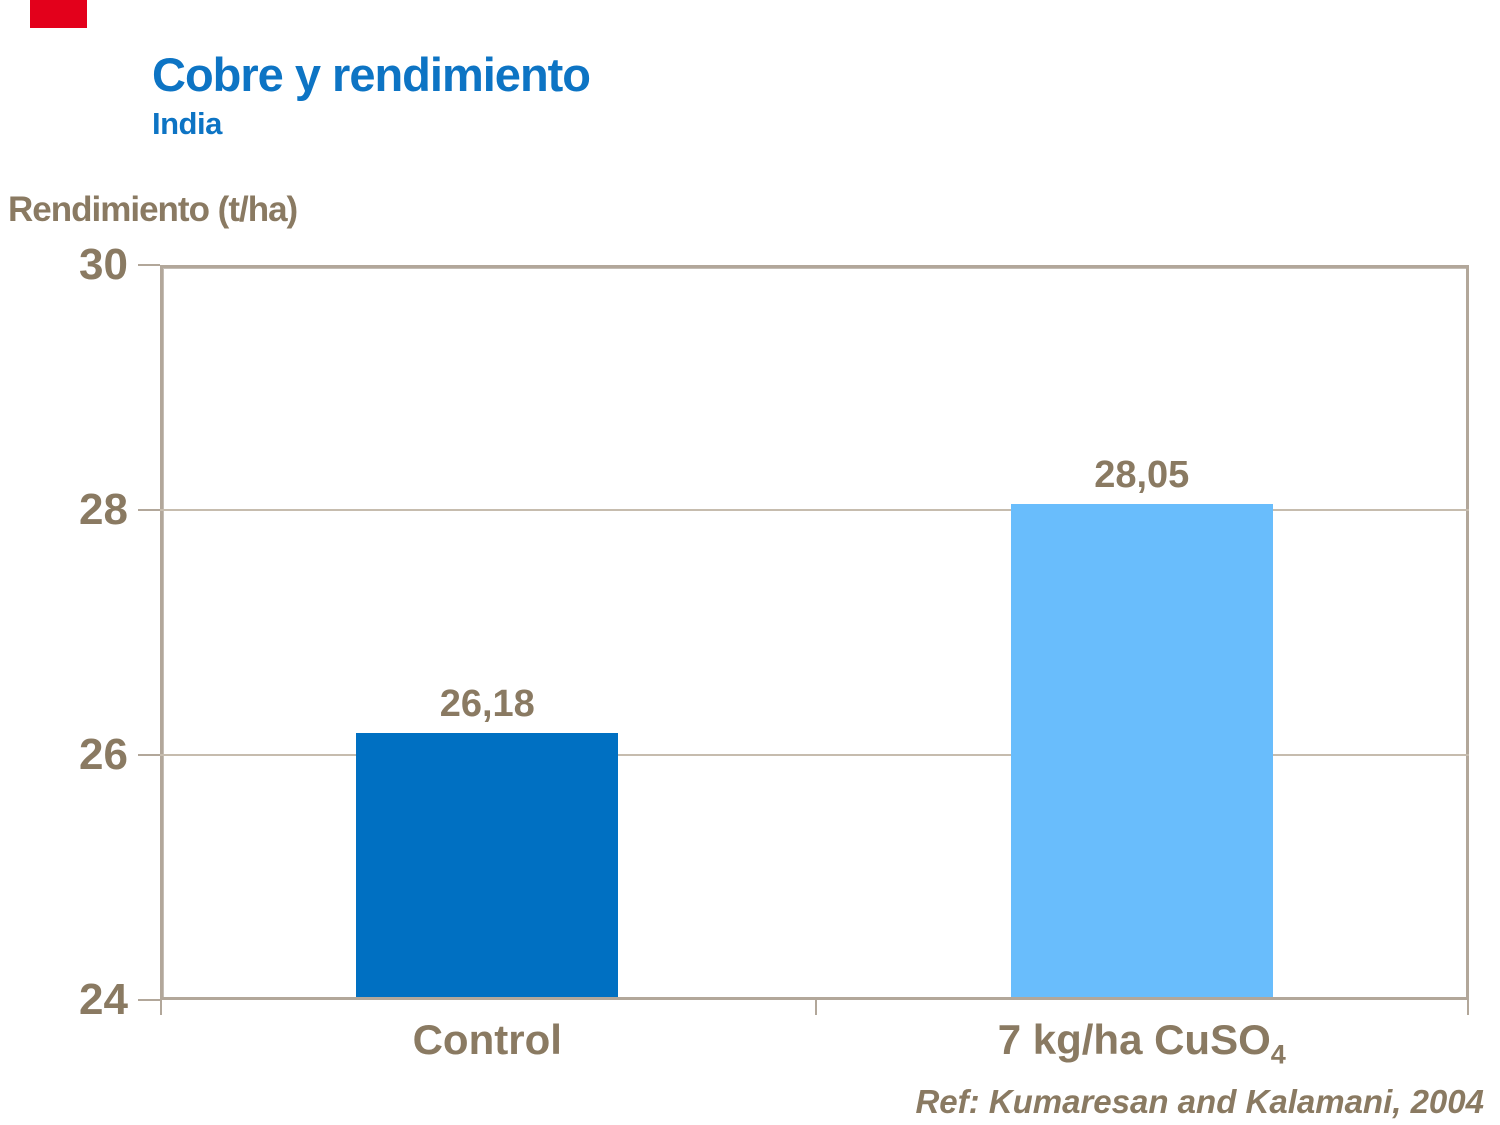  What do you see at coordinates (103, 509) in the screenshot?
I see `y-tick-label-28: 28` at bounding box center [103, 509].